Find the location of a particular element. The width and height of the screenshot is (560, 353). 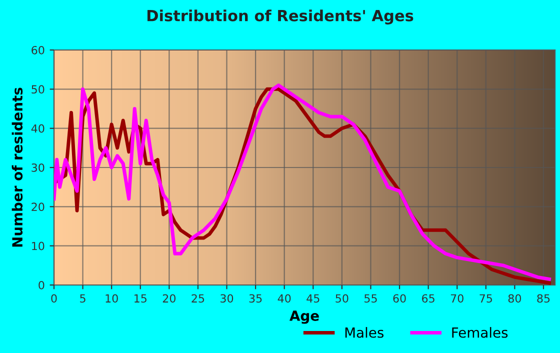

chart-title: Distribution of Residents' Ages is located at coordinates (280, 17).